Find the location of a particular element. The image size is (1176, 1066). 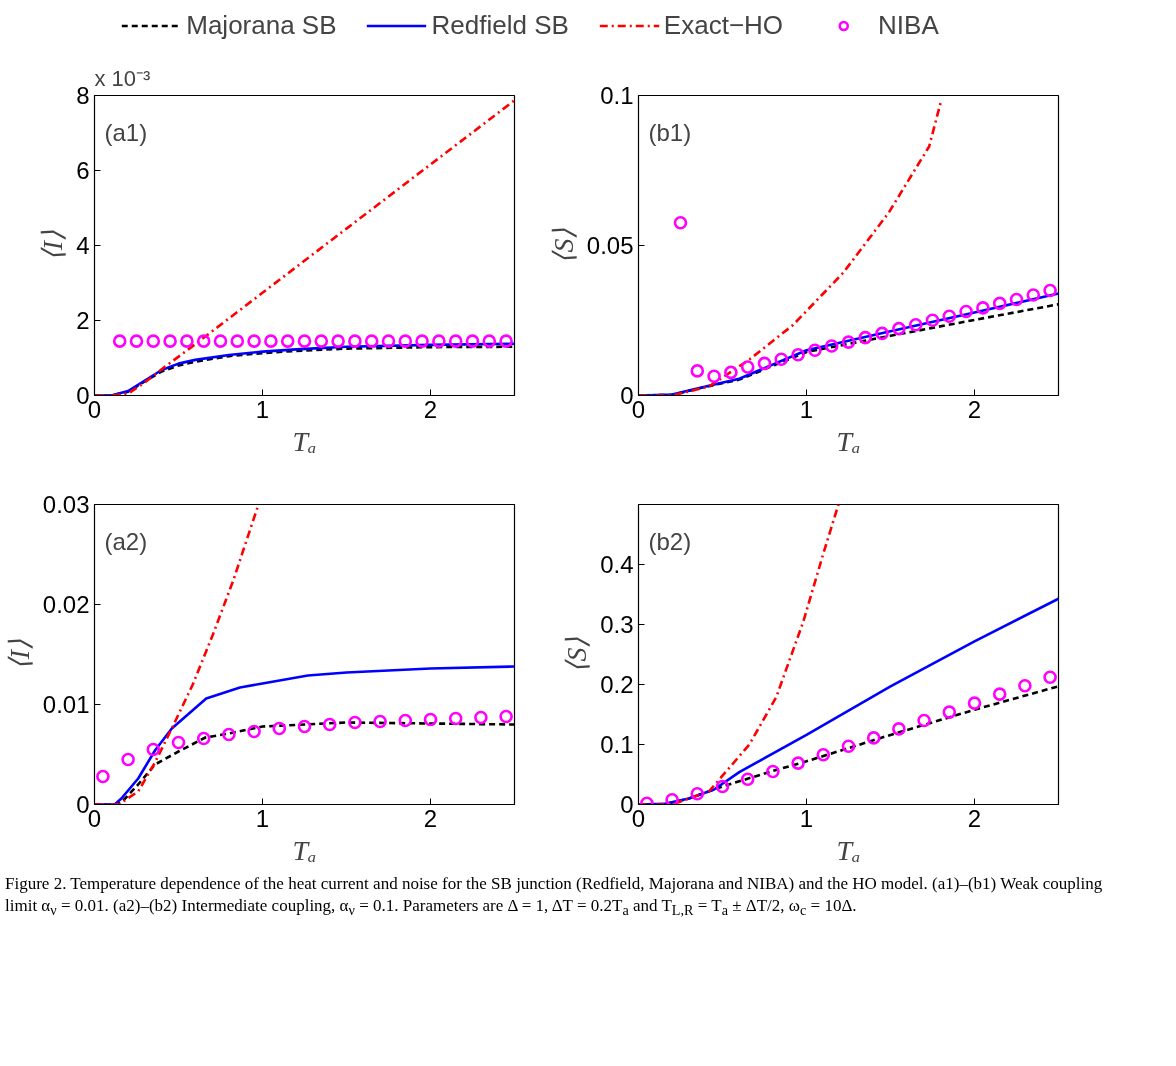

legend-label: NIBA is located at coordinates (908, 25).